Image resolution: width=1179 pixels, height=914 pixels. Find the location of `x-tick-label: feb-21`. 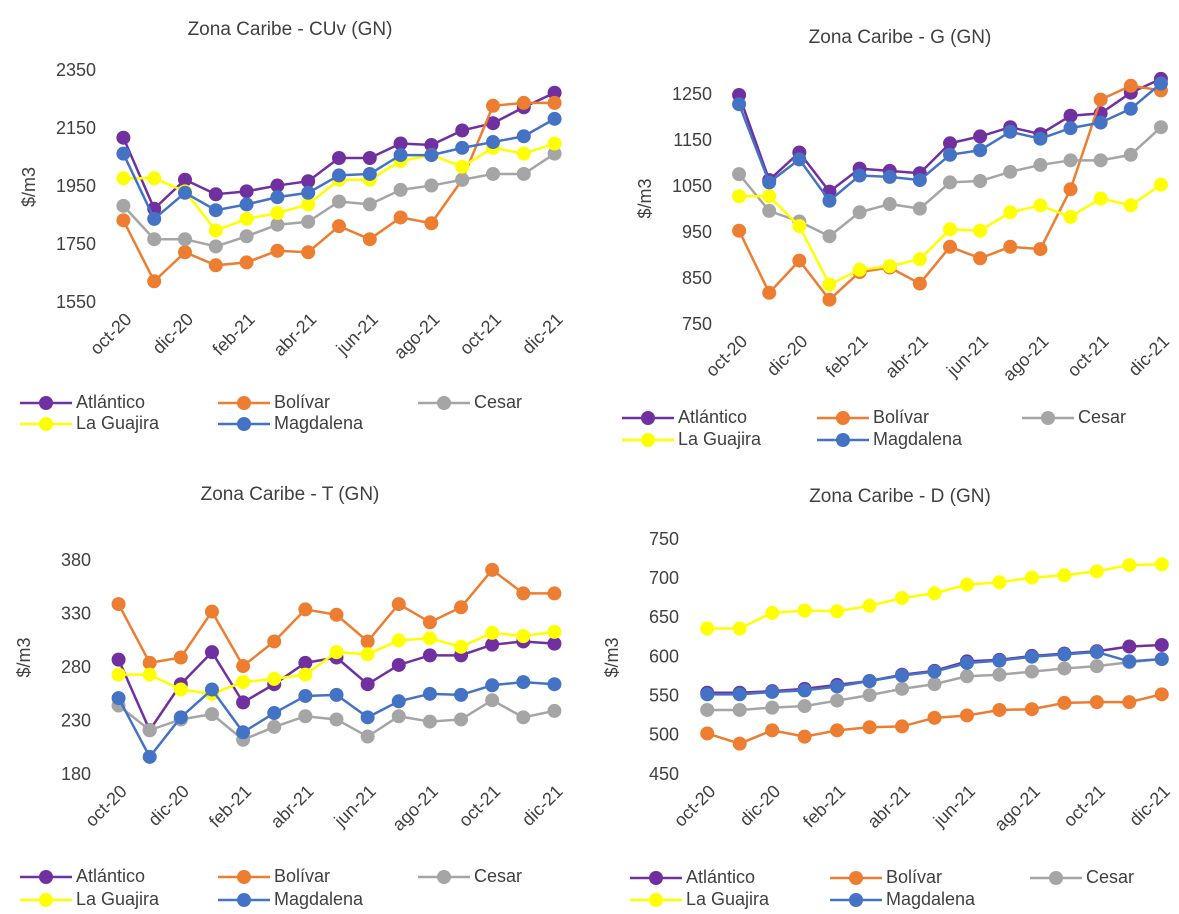

x-tick-label: feb-21 is located at coordinates (230, 806).